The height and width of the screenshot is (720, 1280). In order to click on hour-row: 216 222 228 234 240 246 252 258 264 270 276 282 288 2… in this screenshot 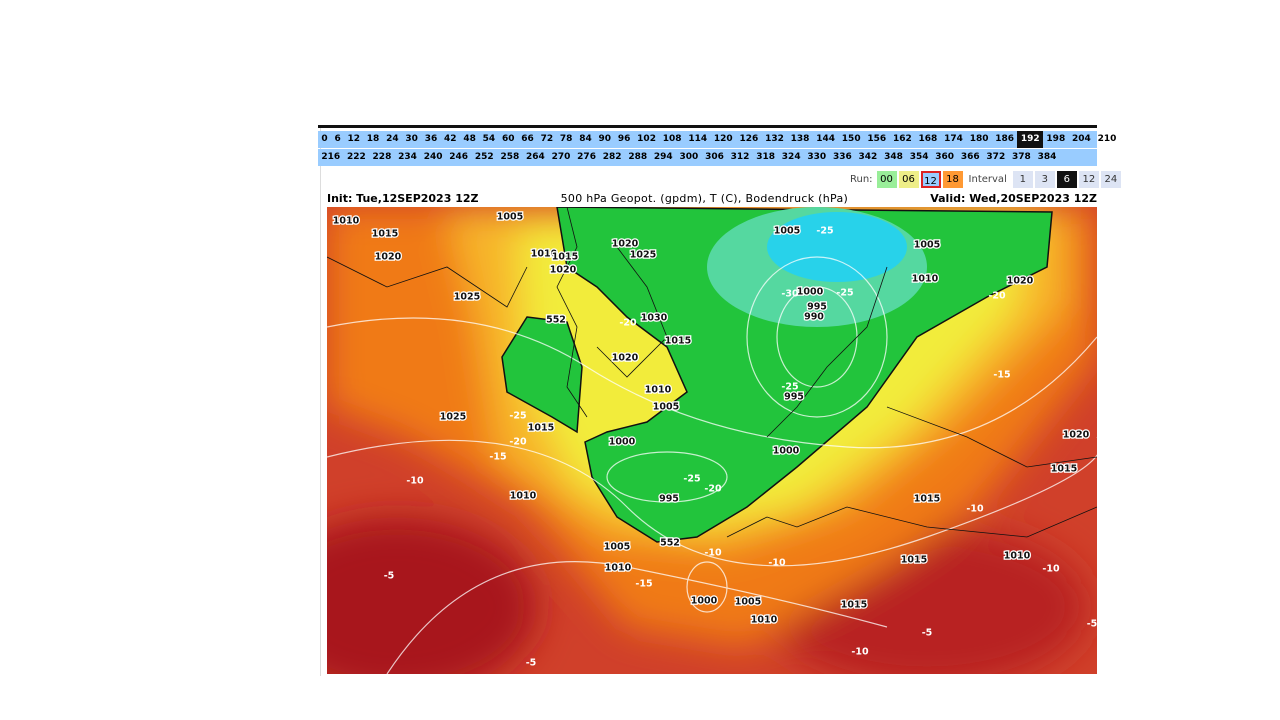, I will do `click(707, 157)`.